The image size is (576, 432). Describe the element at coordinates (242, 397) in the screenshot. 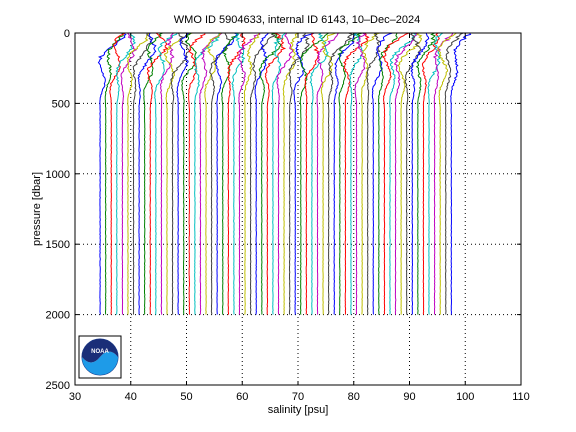

I see `x-tick-label: 60` at that location.